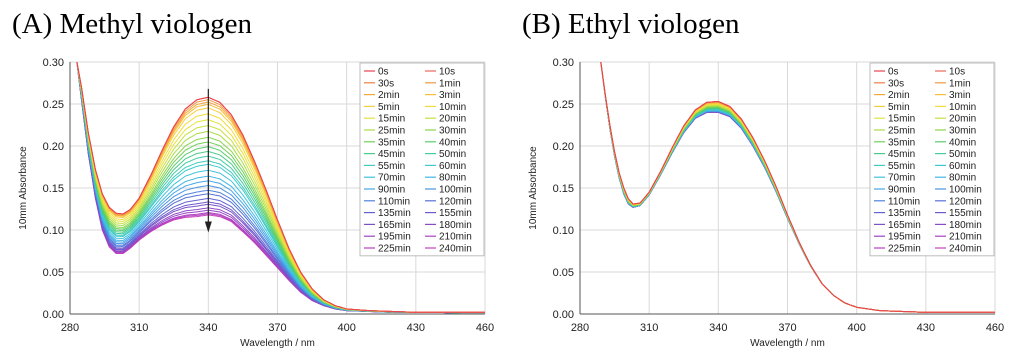 The height and width of the screenshot is (351, 1019). Describe the element at coordinates (208, 227) in the screenshot. I see `trend-arrow-head` at that location.